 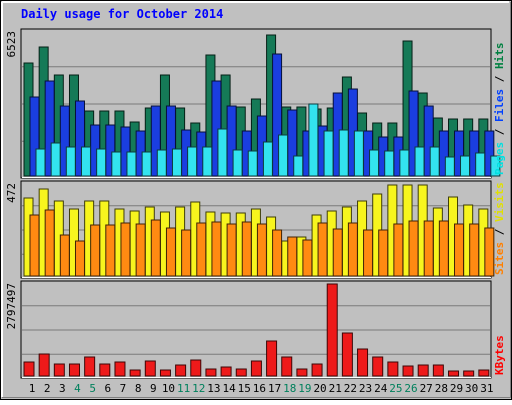 I want to click on x-tick-label-day-23: 23, so click(x=365, y=388).